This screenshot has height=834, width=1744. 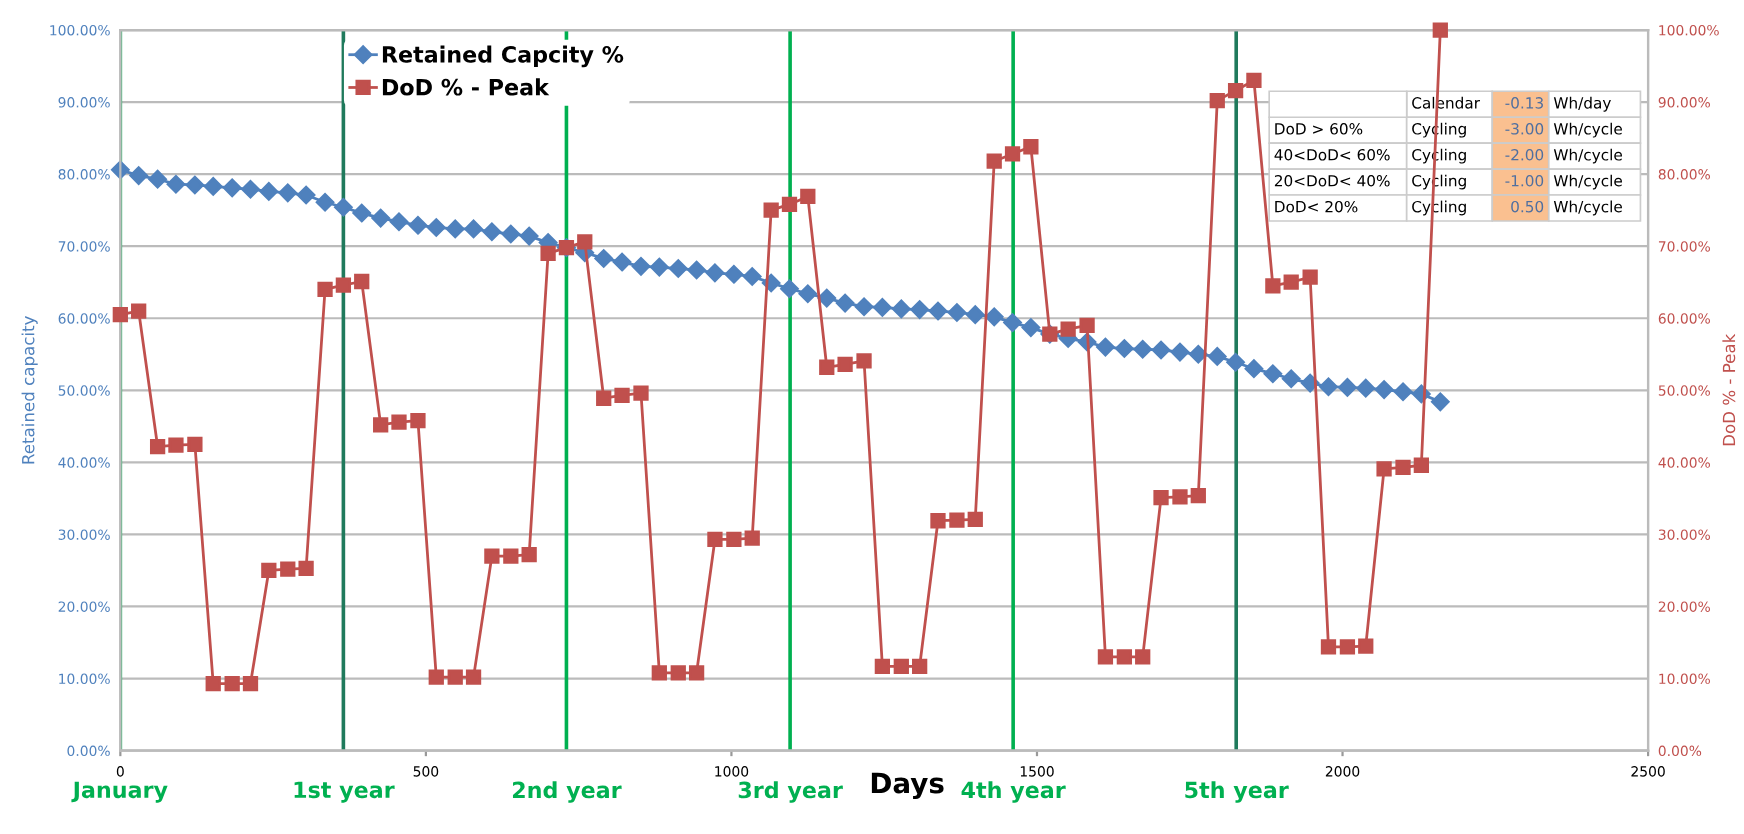 What do you see at coordinates (466, 87) in the screenshot?
I see `legend-label: DoD % - Peak` at bounding box center [466, 87].